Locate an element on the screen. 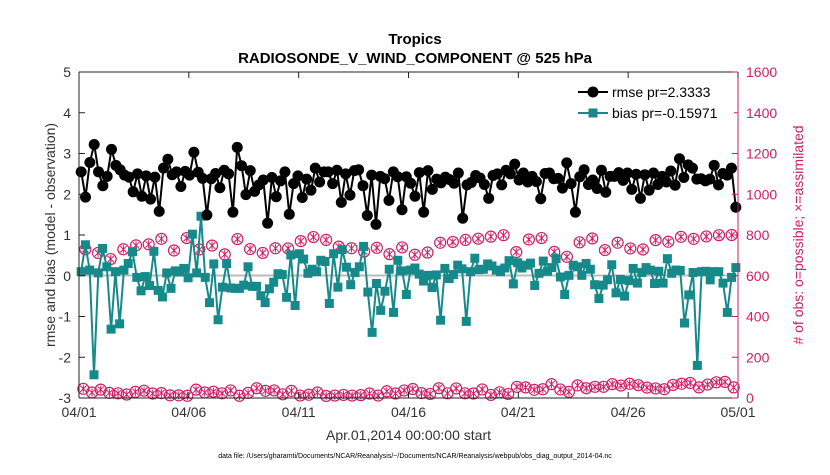  x-tick-label: 05/01 is located at coordinates (737, 412).